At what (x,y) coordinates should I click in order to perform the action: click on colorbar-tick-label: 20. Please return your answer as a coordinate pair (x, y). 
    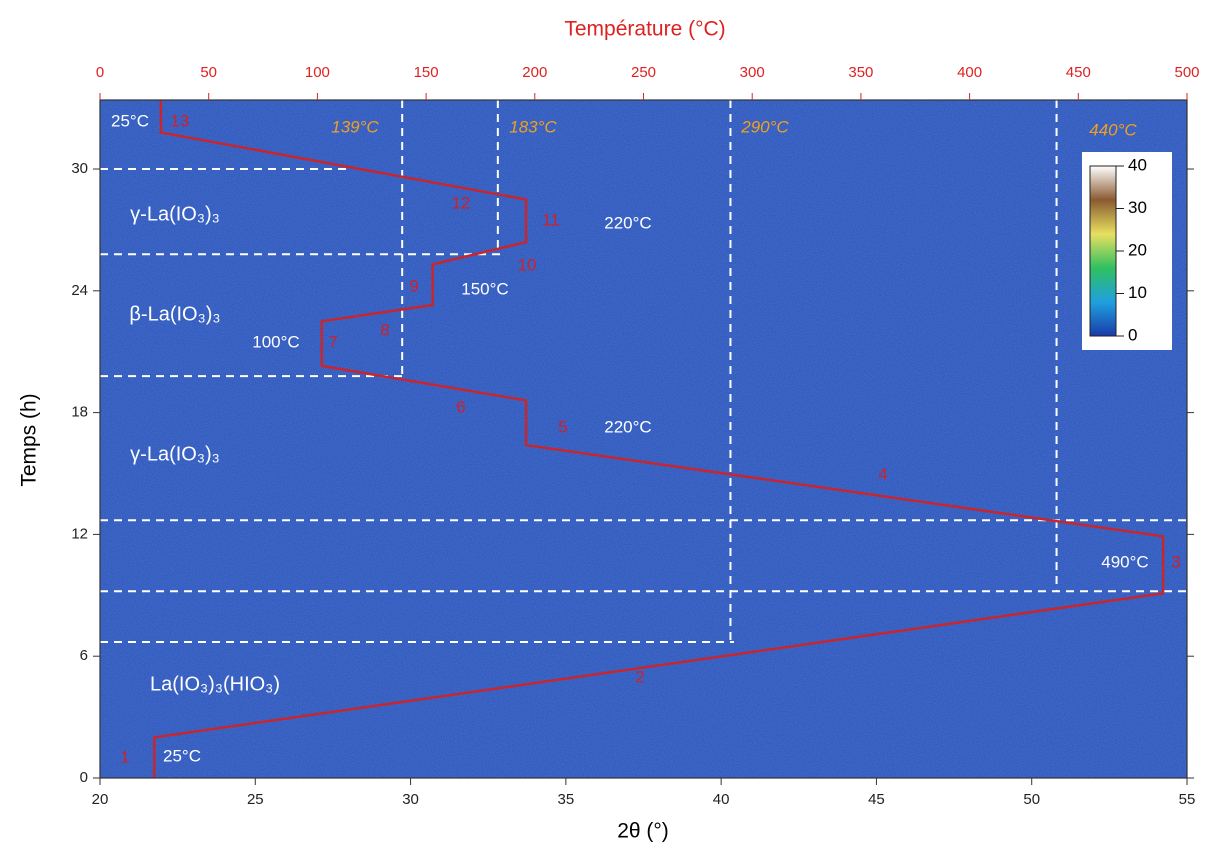
    Looking at the image, I should click on (1137, 249).